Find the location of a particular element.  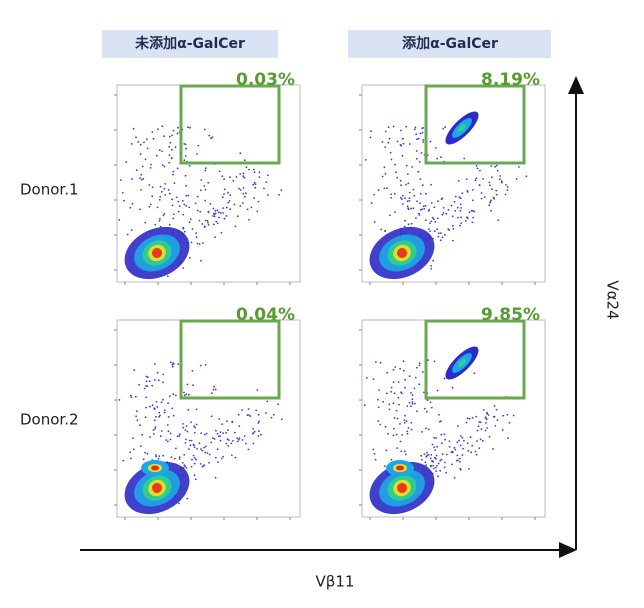

row-label: Donor.1 is located at coordinates (49, 190).